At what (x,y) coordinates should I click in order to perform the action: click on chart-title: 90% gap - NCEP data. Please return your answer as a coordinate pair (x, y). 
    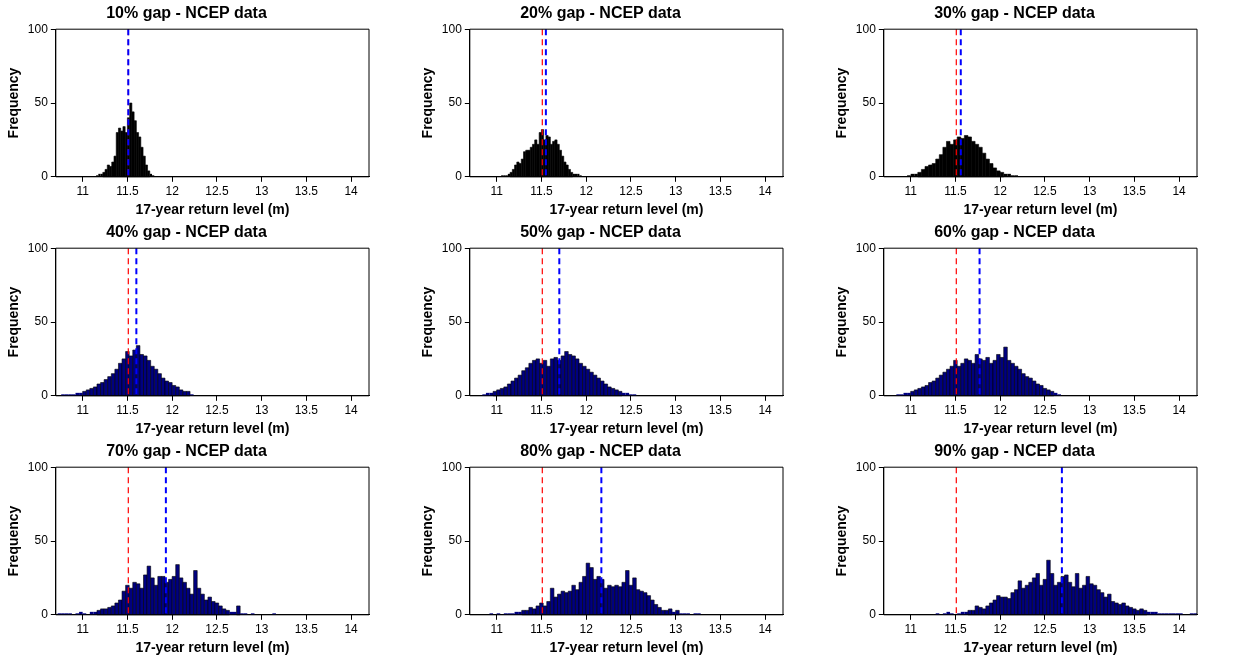
    Looking at the image, I should click on (1014, 451).